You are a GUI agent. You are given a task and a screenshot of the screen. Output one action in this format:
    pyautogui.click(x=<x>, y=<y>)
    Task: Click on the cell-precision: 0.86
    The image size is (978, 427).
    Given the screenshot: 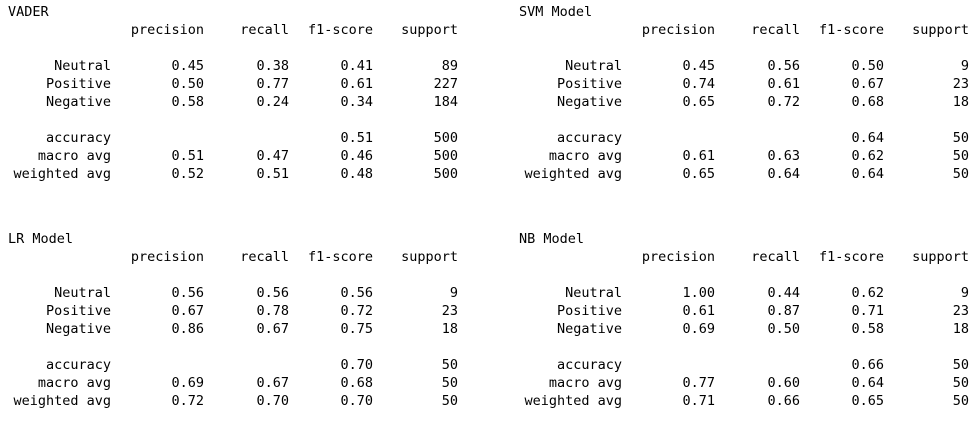 What is the action you would take?
    pyautogui.click(x=187, y=329)
    